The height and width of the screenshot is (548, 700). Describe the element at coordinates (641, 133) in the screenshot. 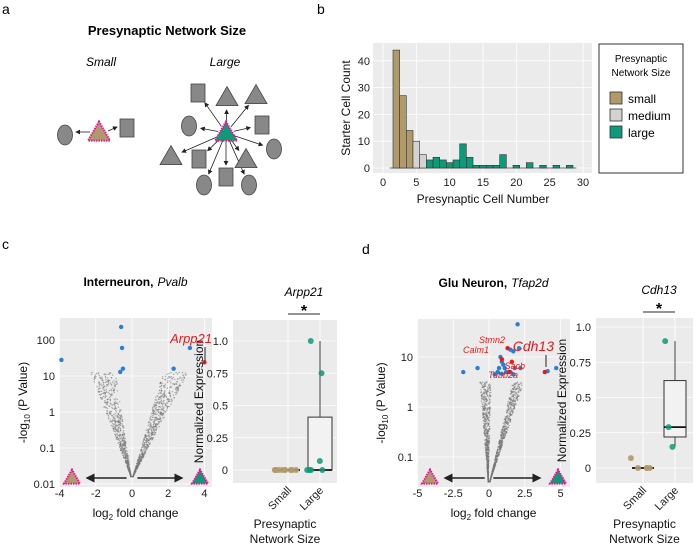

I see `legend-label-large: large` at that location.